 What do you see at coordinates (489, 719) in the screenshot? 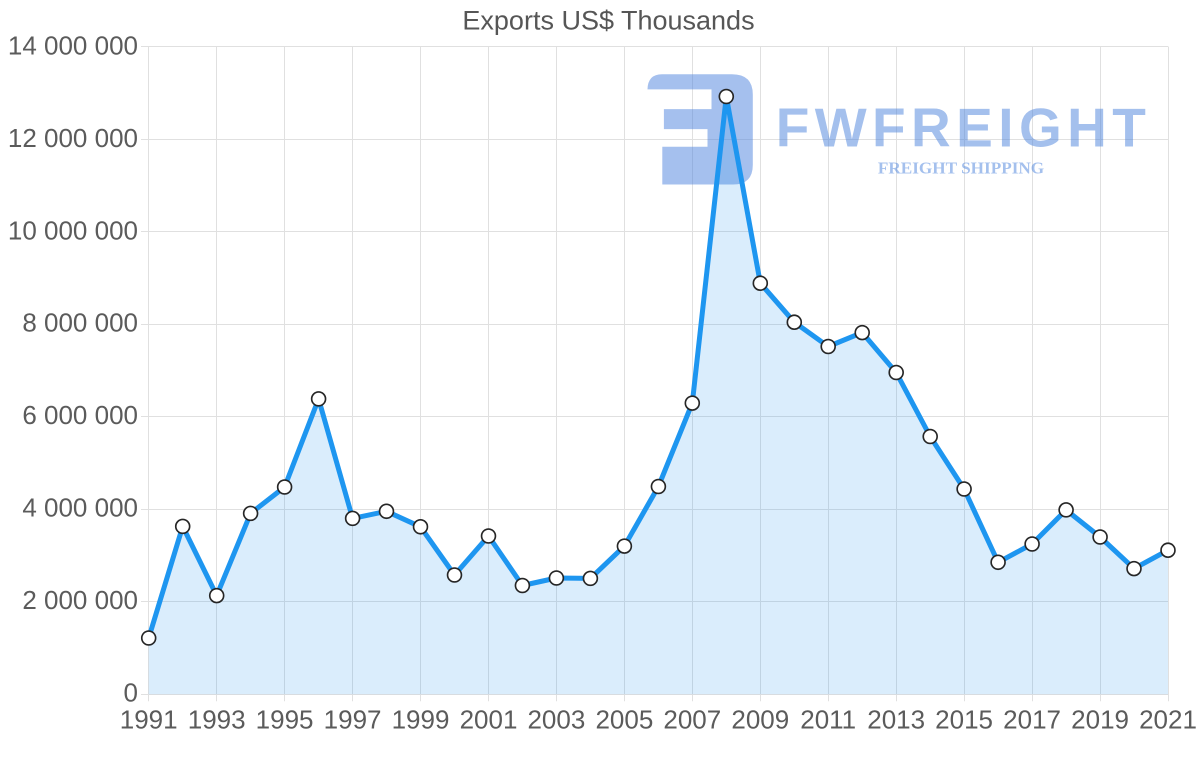
I see `svg-text: 2001` at bounding box center [489, 719].